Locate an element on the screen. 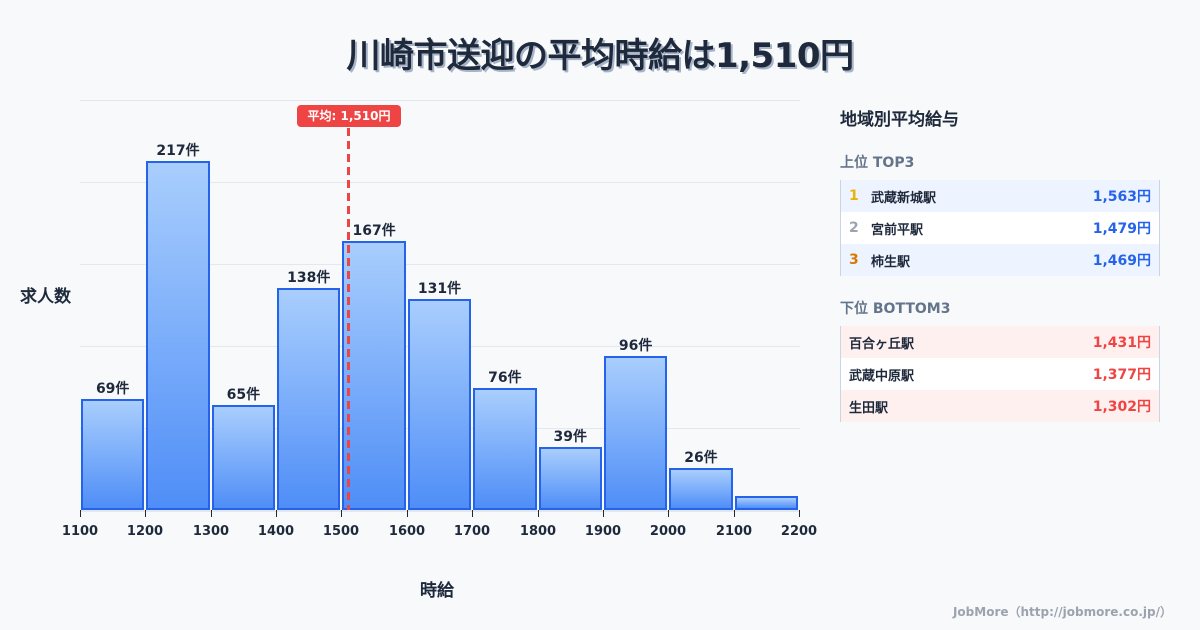 The width and height of the screenshot is (1200, 630). x-tick-label: 1700 is located at coordinates (472, 531).